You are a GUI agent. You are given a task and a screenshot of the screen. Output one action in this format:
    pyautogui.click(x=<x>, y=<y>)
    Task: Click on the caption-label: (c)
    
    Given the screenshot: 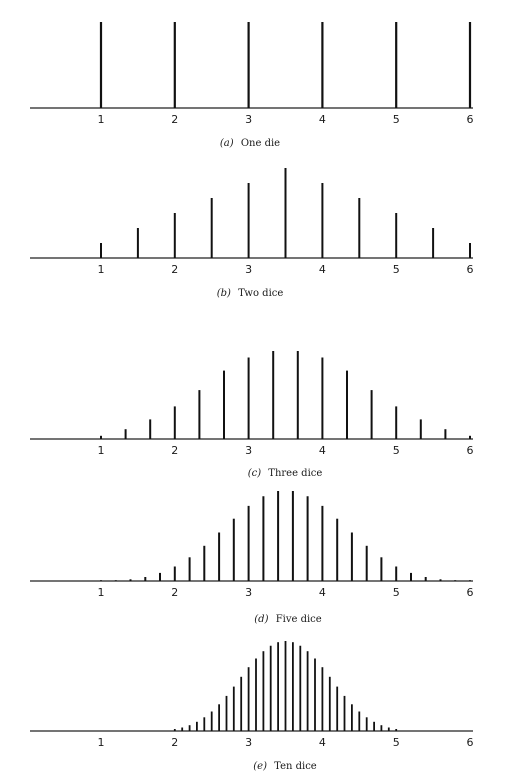 What is the action you would take?
    pyautogui.click(x=255, y=473)
    